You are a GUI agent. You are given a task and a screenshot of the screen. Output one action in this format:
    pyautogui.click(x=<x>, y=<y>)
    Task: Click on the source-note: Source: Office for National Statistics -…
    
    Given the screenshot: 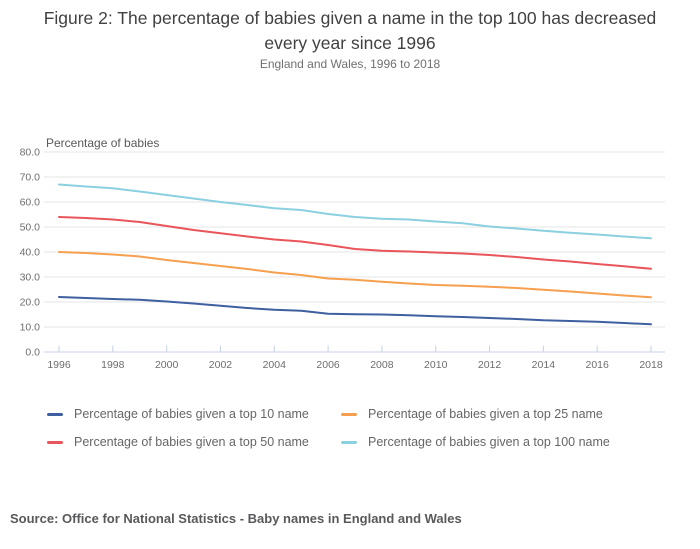 What is the action you would take?
    pyautogui.click(x=236, y=518)
    